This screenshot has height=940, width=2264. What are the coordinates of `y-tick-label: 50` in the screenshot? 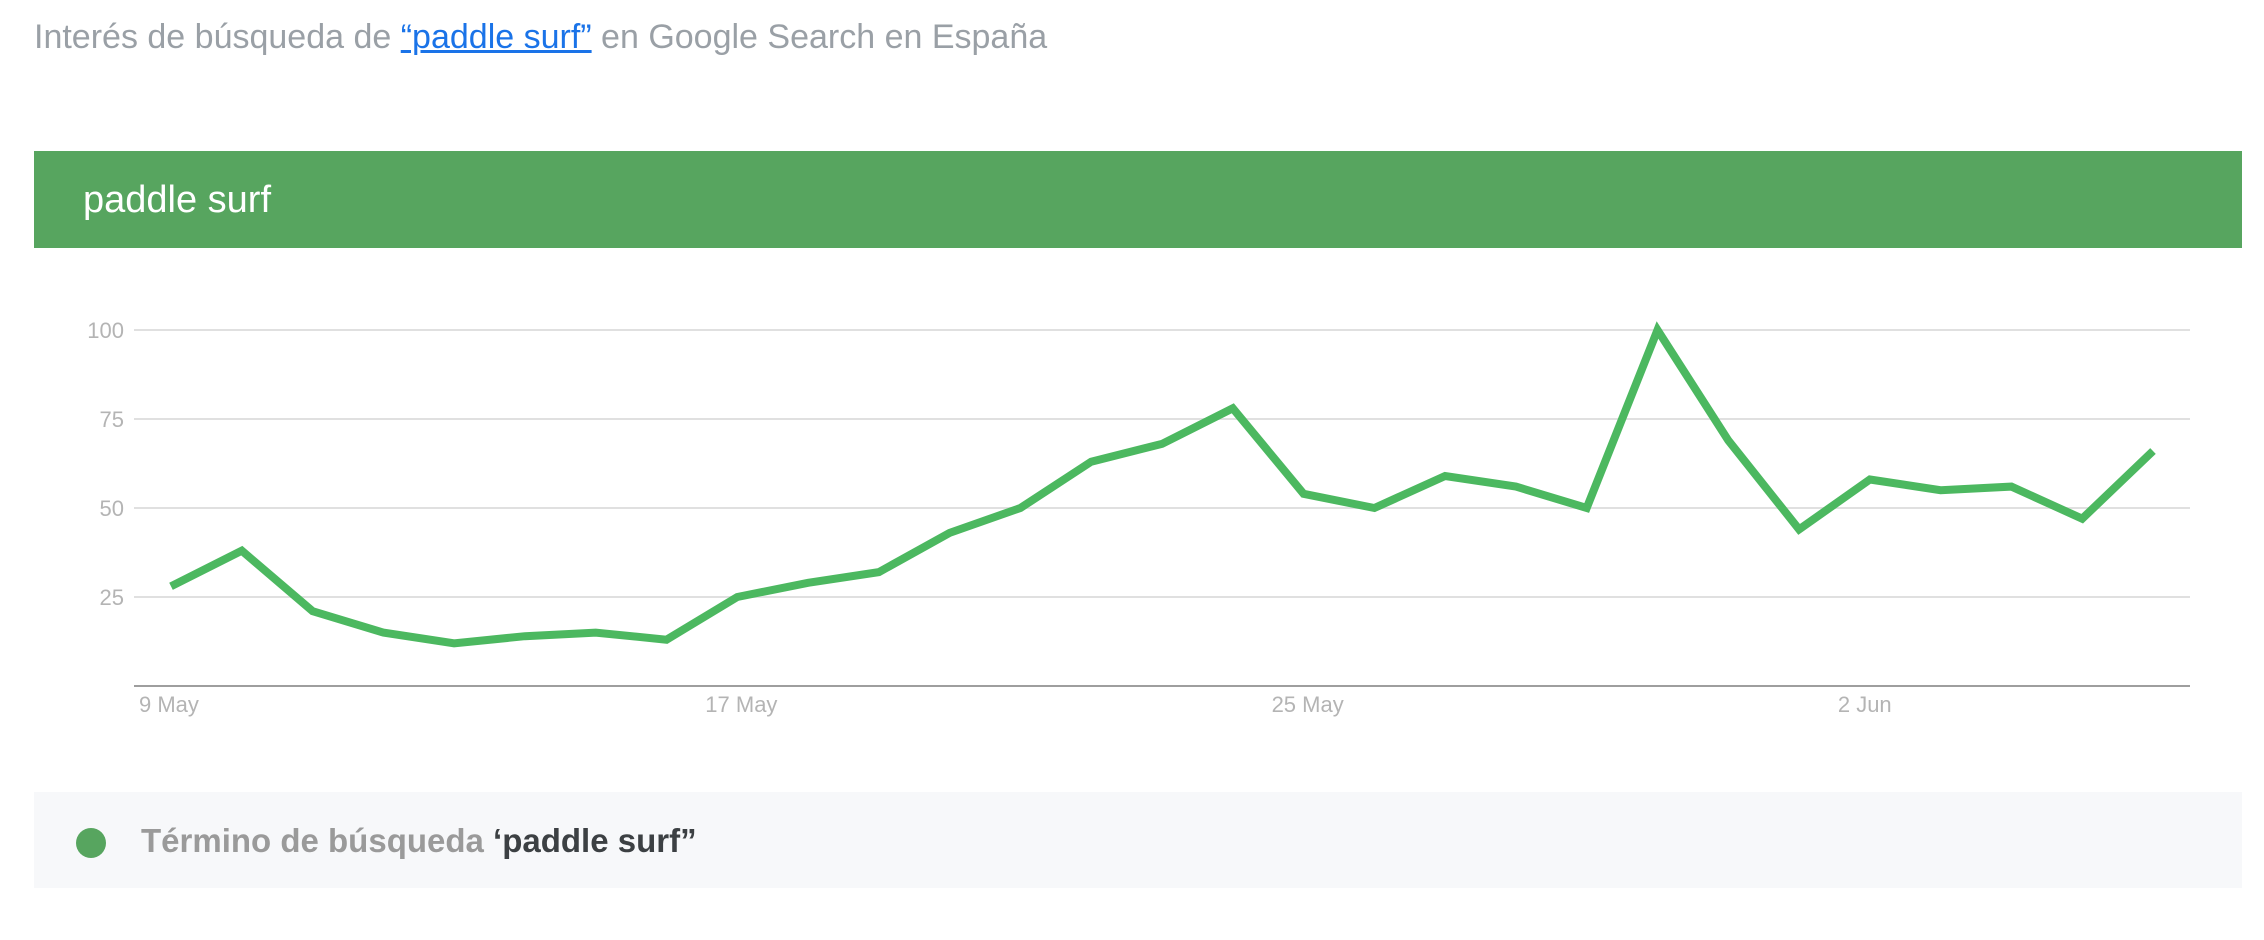 It's located at (112, 508).